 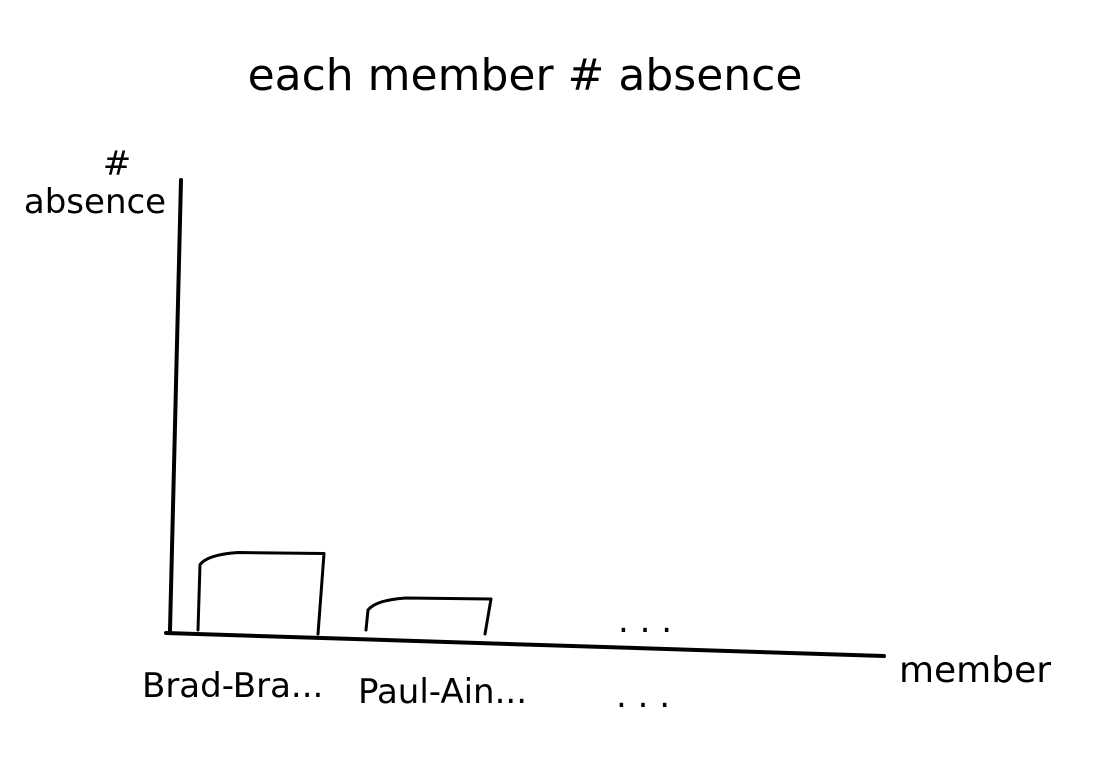 What do you see at coordinates (975, 670) in the screenshot?
I see `x-axis-label: member` at bounding box center [975, 670].